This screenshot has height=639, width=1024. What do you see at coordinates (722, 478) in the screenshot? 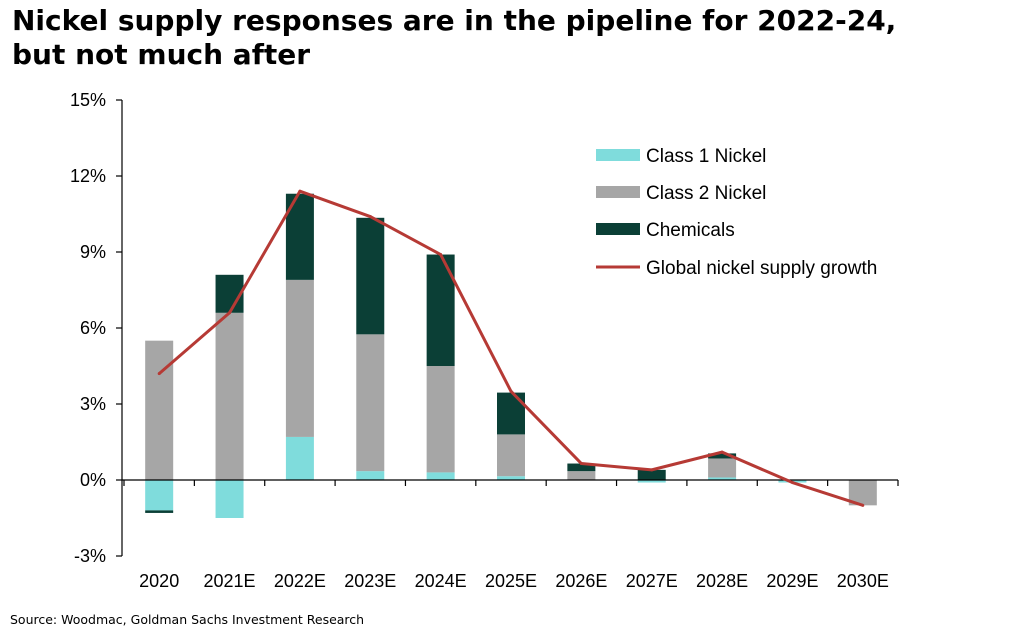
I see `bar-class-1-nickel-2028E` at bounding box center [722, 478].